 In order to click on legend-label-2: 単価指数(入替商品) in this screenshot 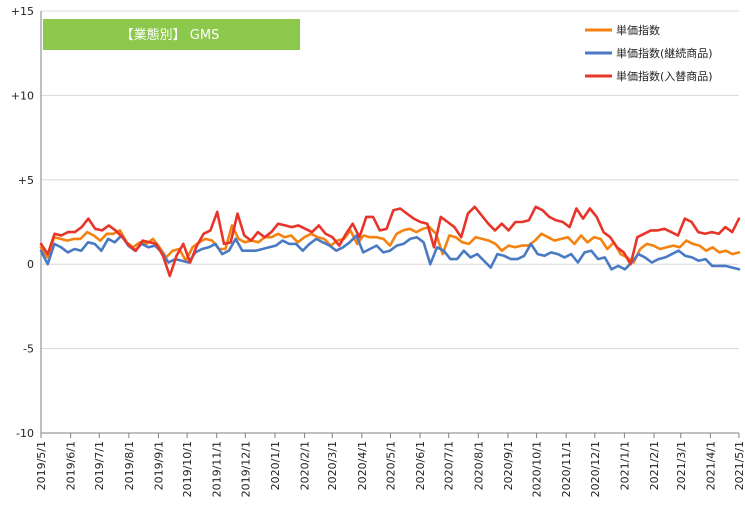, I will do `click(664, 76)`.